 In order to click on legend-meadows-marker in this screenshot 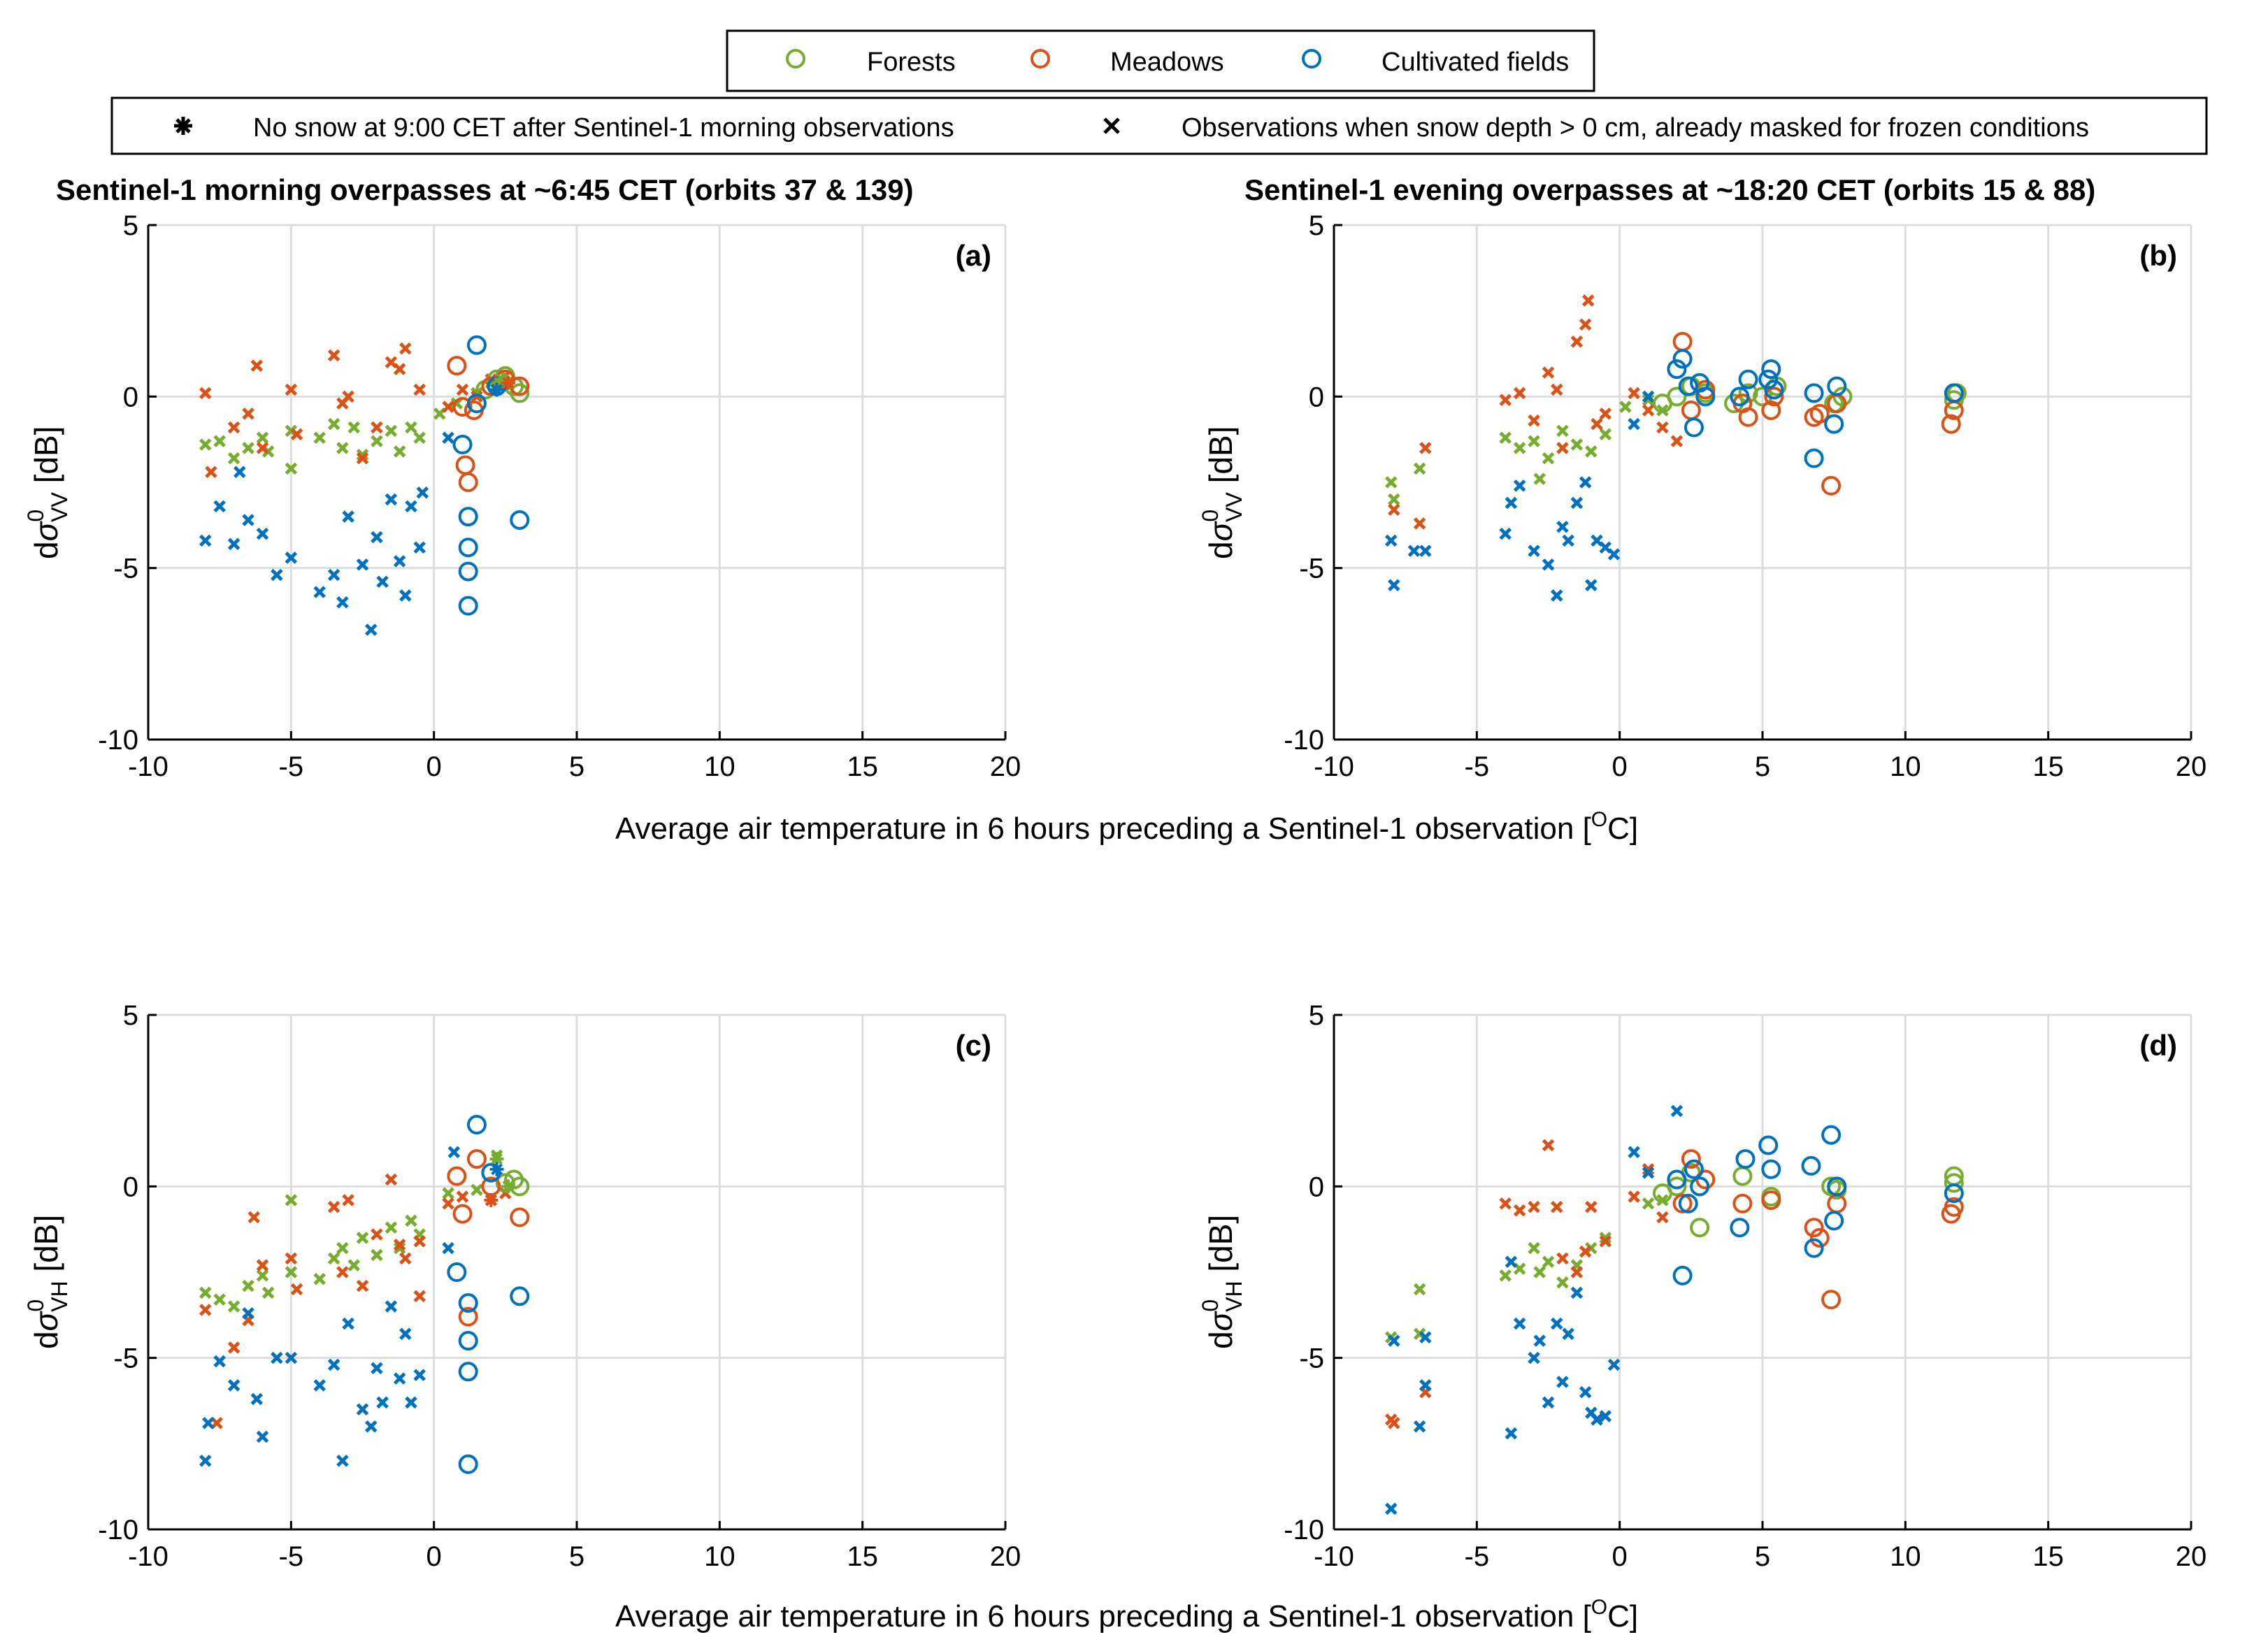, I will do `click(1040, 59)`.